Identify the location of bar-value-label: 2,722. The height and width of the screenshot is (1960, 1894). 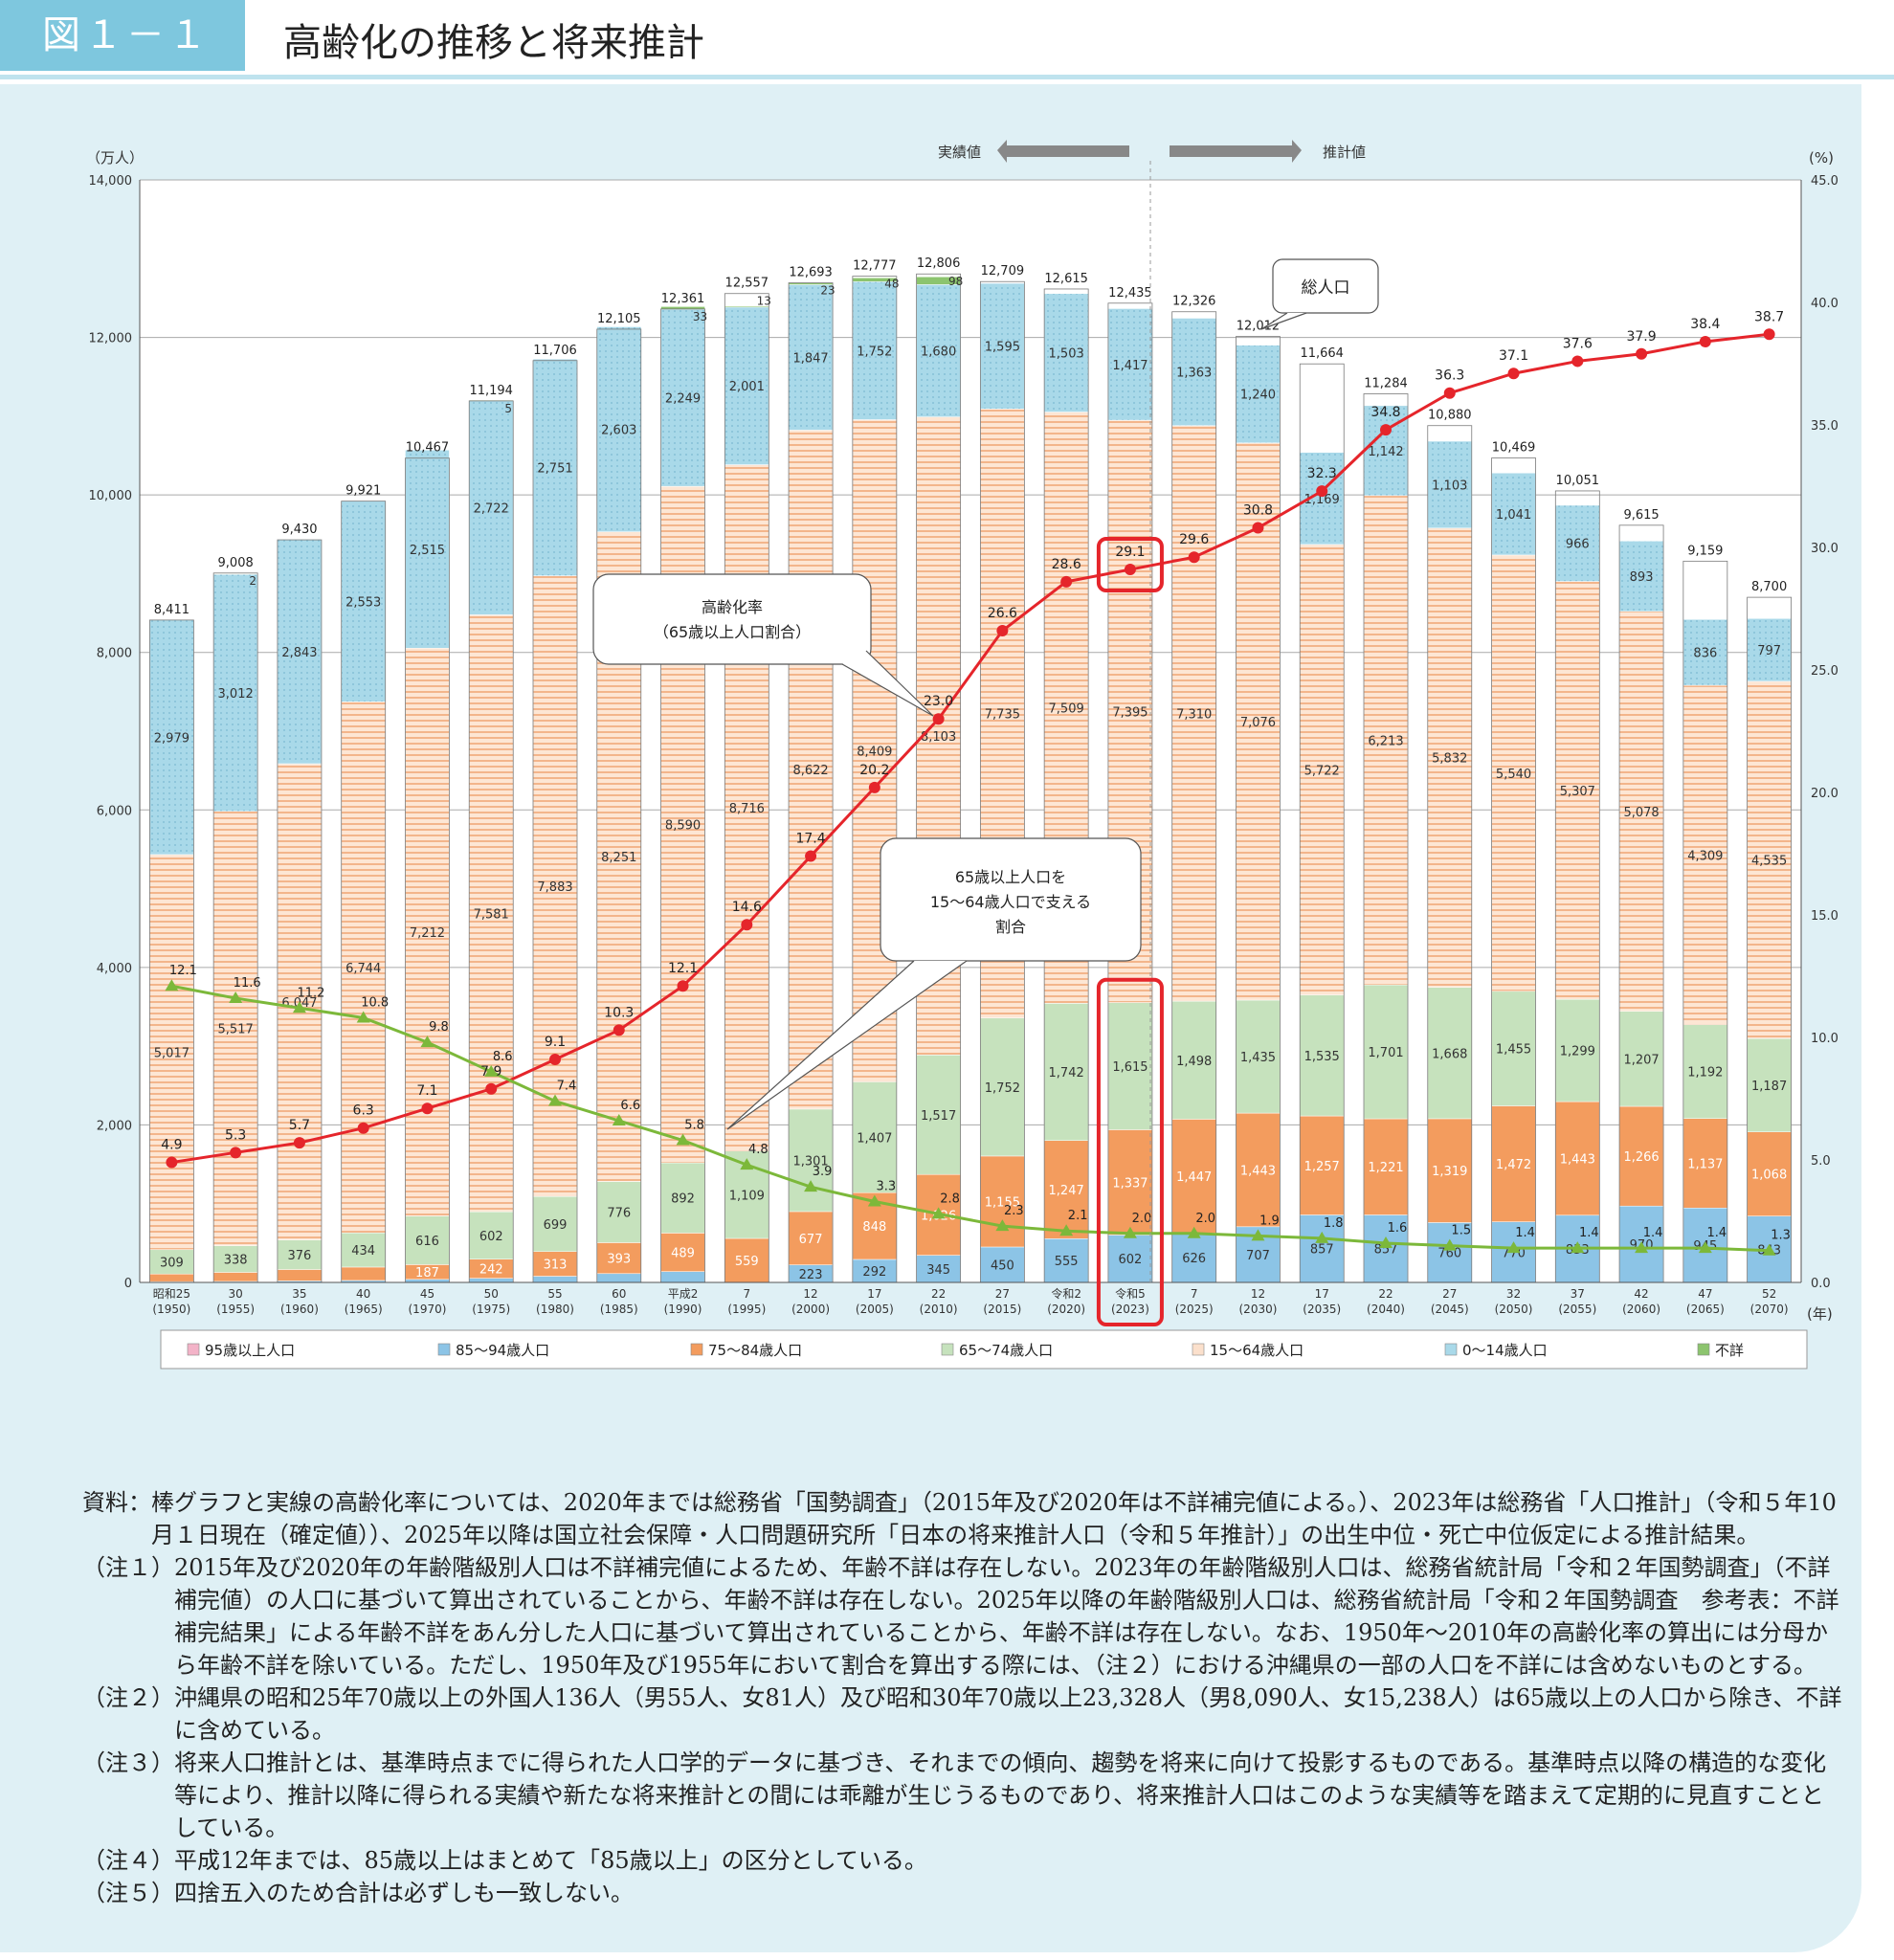
(492, 509).